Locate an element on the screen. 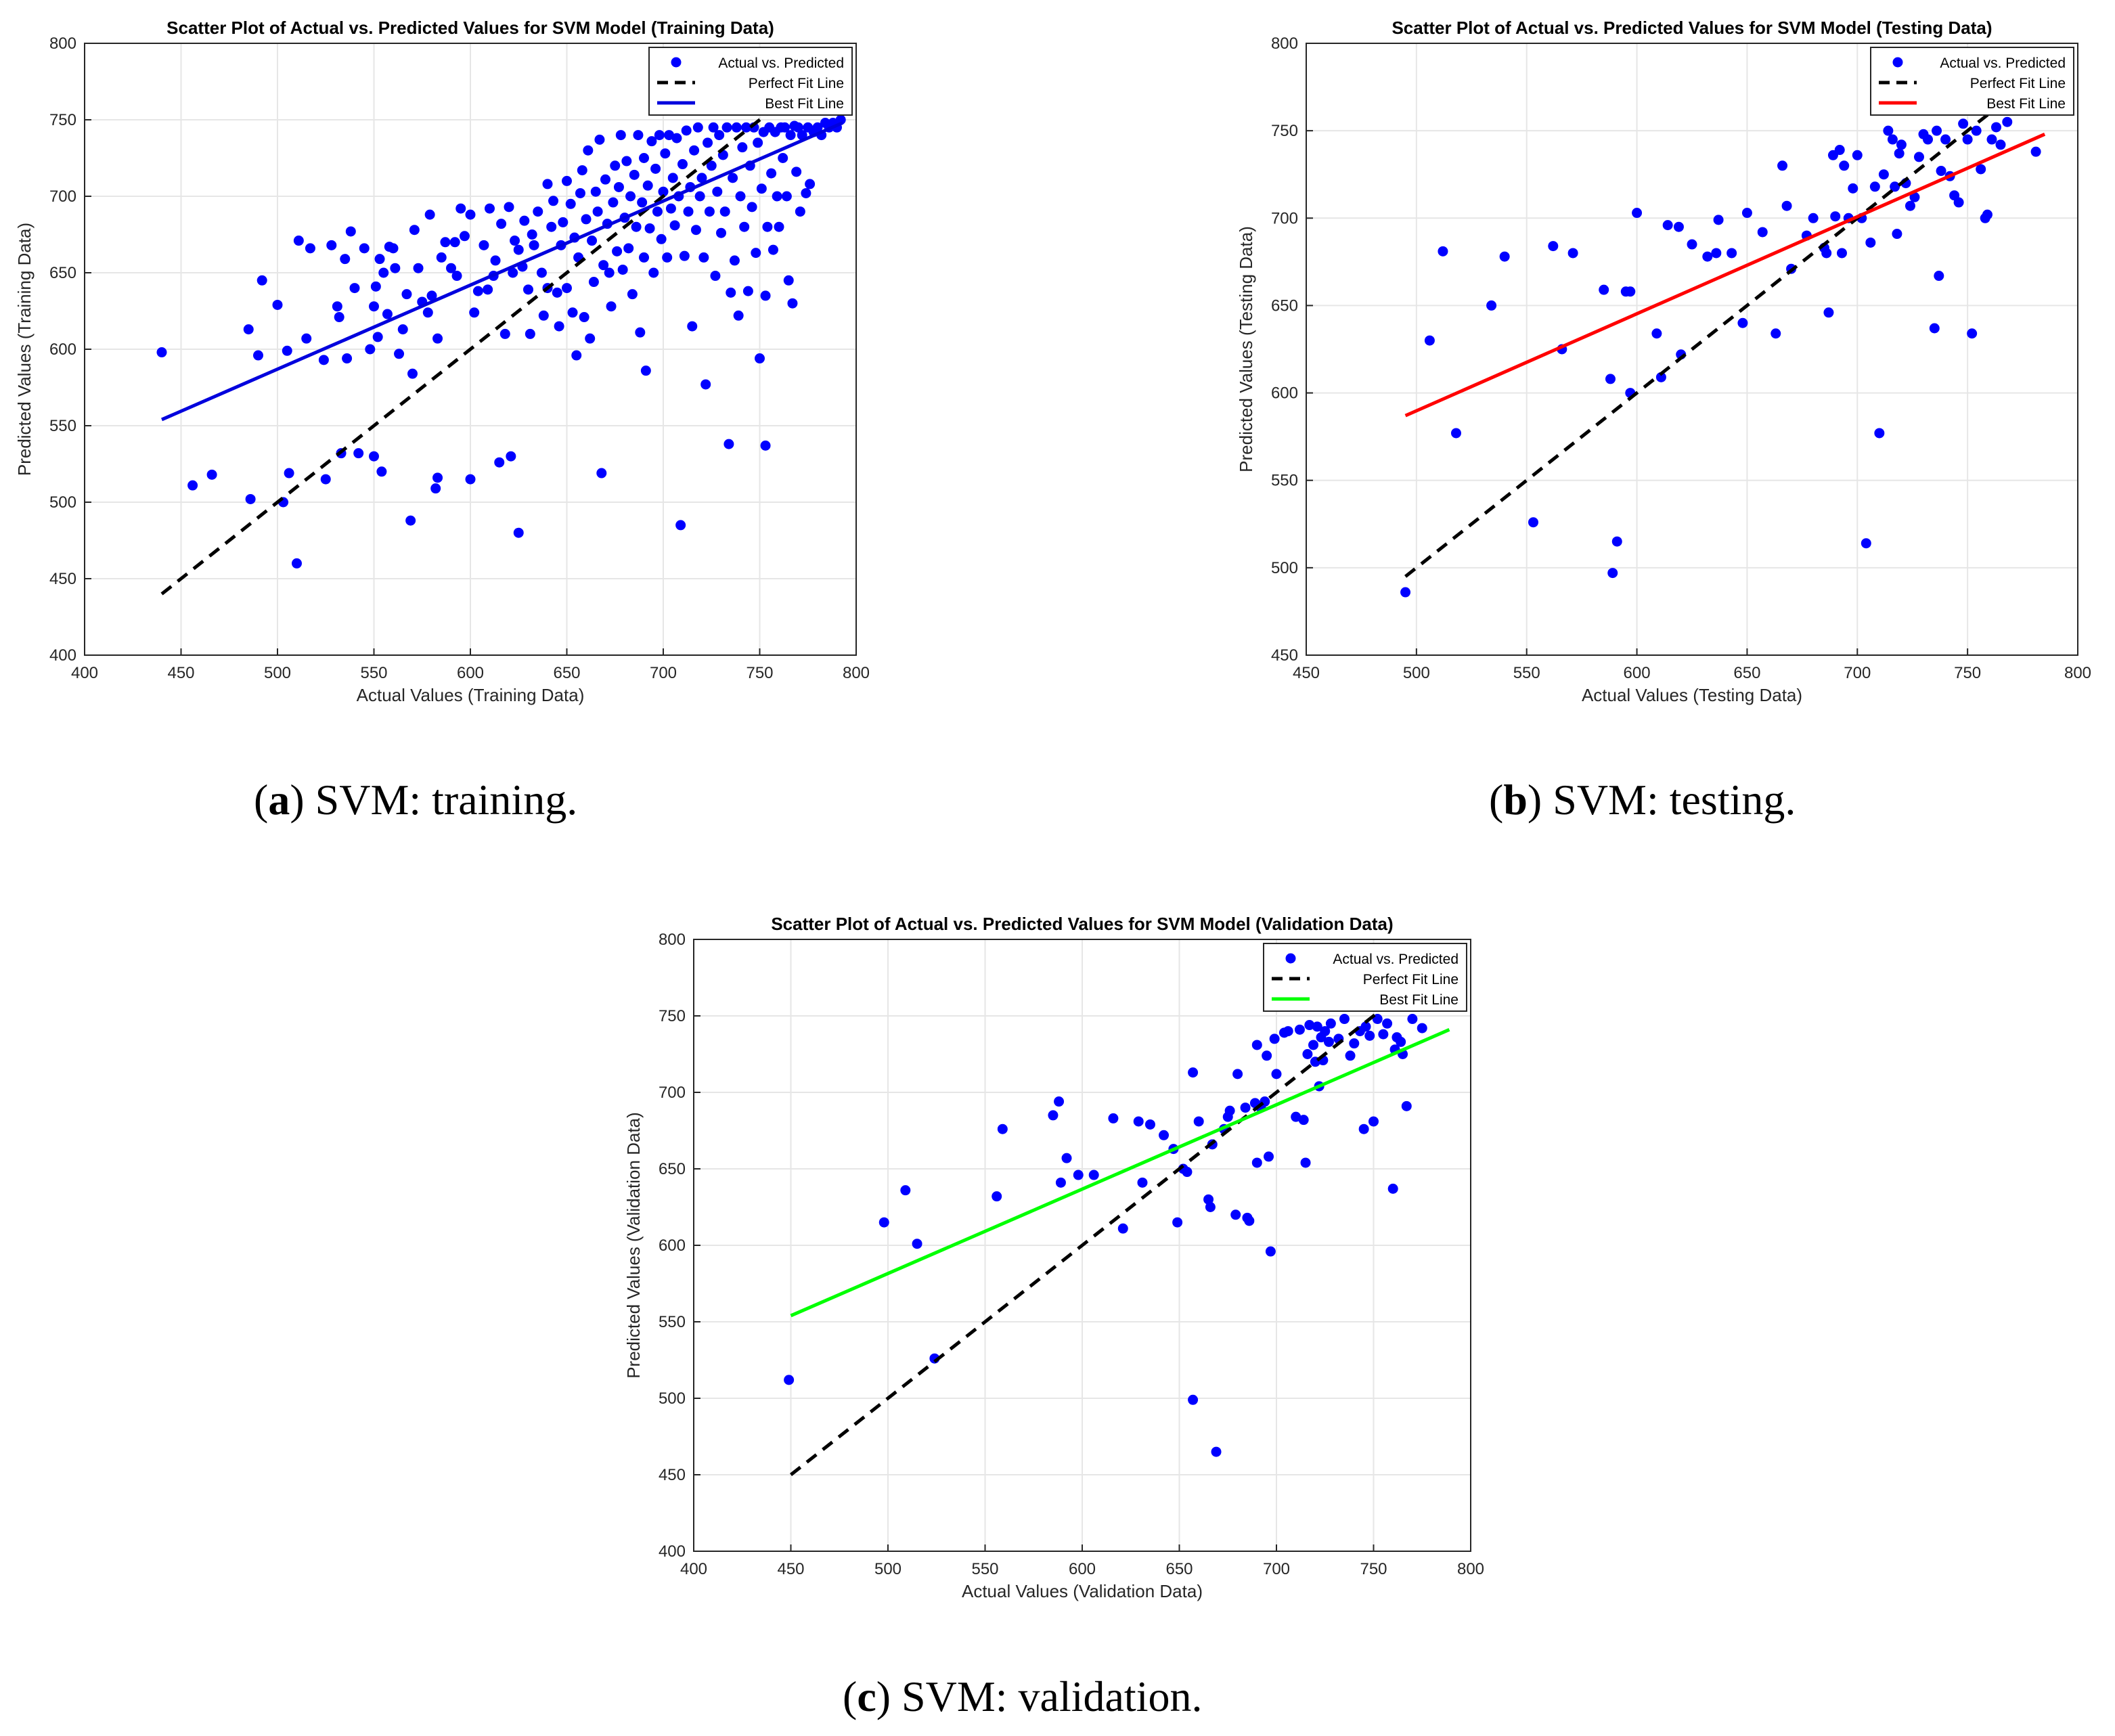 The image size is (2115, 1736). x-tick-label: 700 is located at coordinates (663, 673).